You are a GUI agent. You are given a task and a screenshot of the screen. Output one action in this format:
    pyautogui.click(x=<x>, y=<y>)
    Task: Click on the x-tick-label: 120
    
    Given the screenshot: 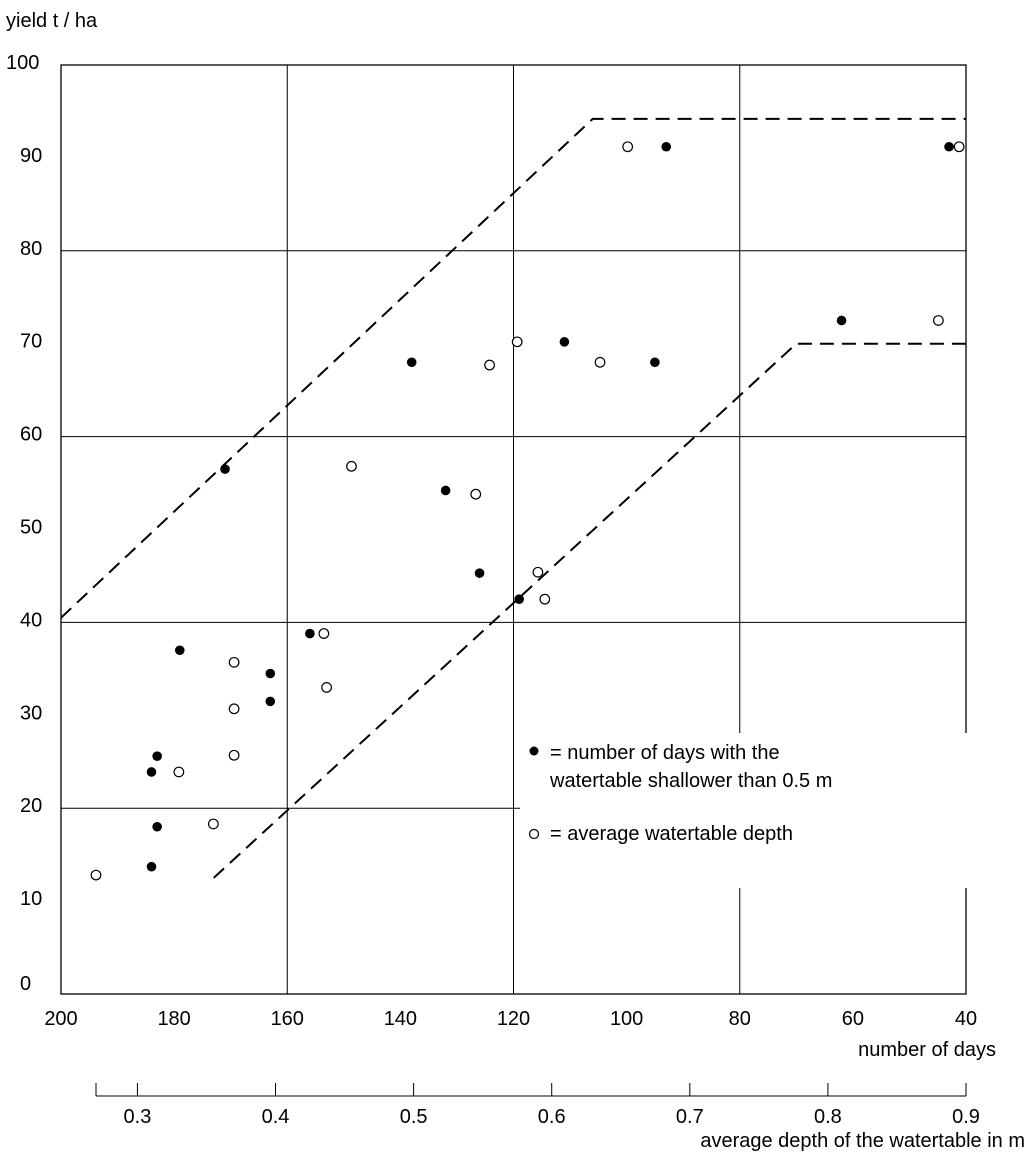 What is the action you would take?
    pyautogui.click(x=513, y=1019)
    